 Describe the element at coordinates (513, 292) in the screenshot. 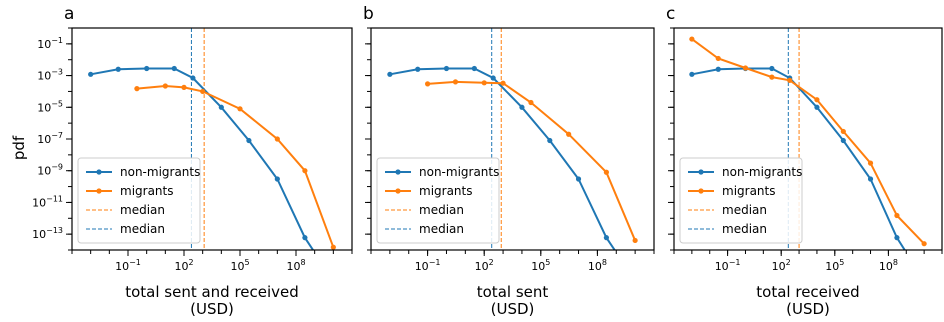

I see `x-axis-label: total sent` at that location.